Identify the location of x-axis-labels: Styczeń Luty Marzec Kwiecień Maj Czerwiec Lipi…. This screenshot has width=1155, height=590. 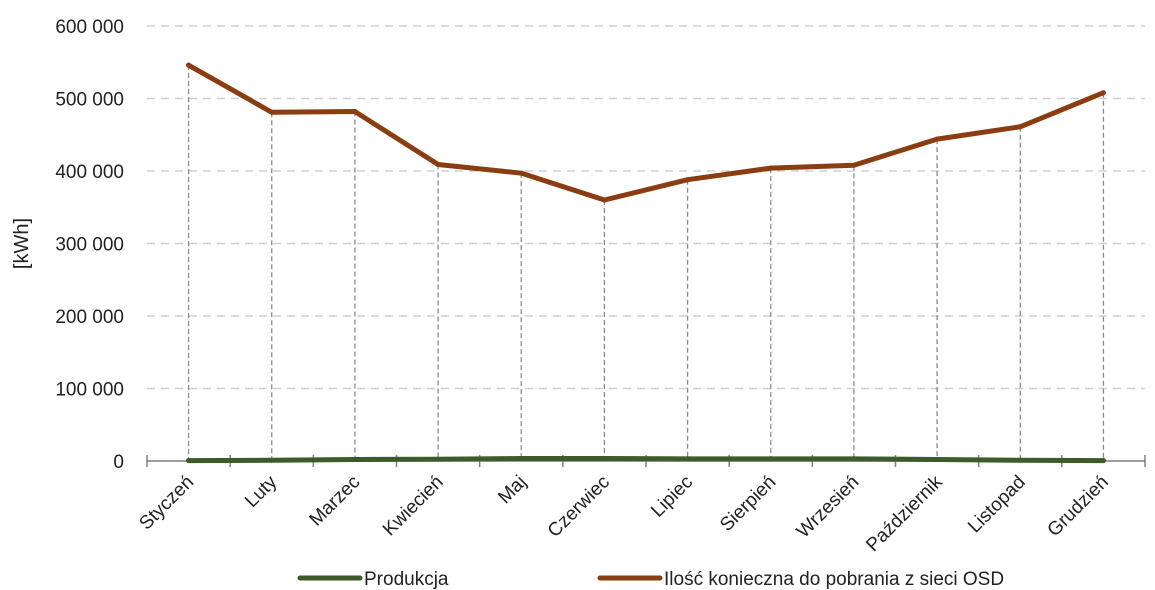
(623, 513).